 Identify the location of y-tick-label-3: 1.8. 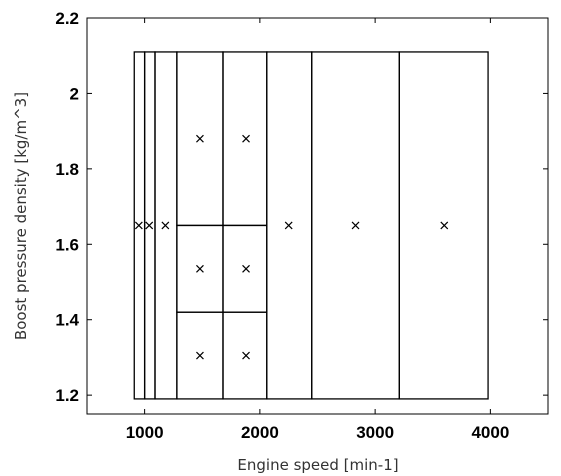
(67, 169).